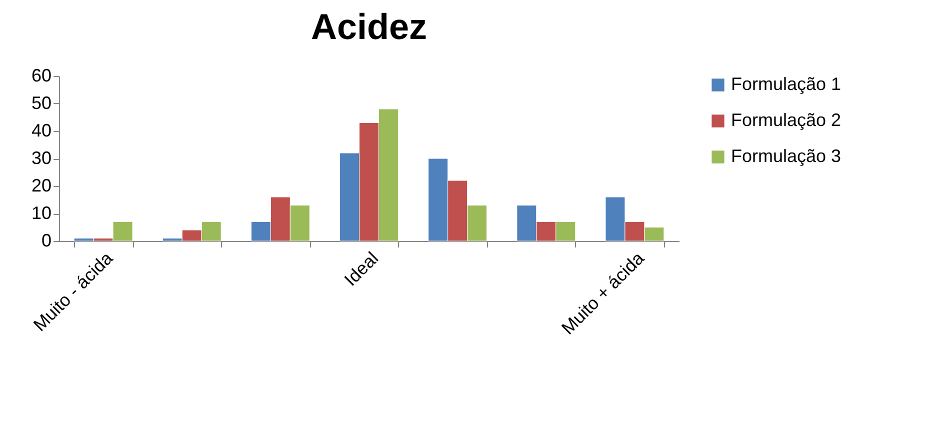 This screenshot has height=429, width=933. What do you see at coordinates (786, 156) in the screenshot?
I see `legend-label: Formulação 3` at bounding box center [786, 156].